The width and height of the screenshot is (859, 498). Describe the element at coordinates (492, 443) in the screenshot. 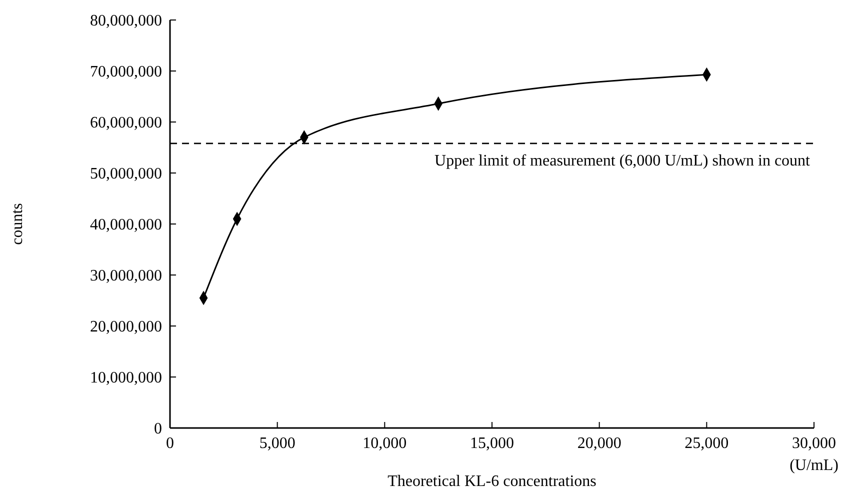

I see `x-tick-label: 15,000` at that location.